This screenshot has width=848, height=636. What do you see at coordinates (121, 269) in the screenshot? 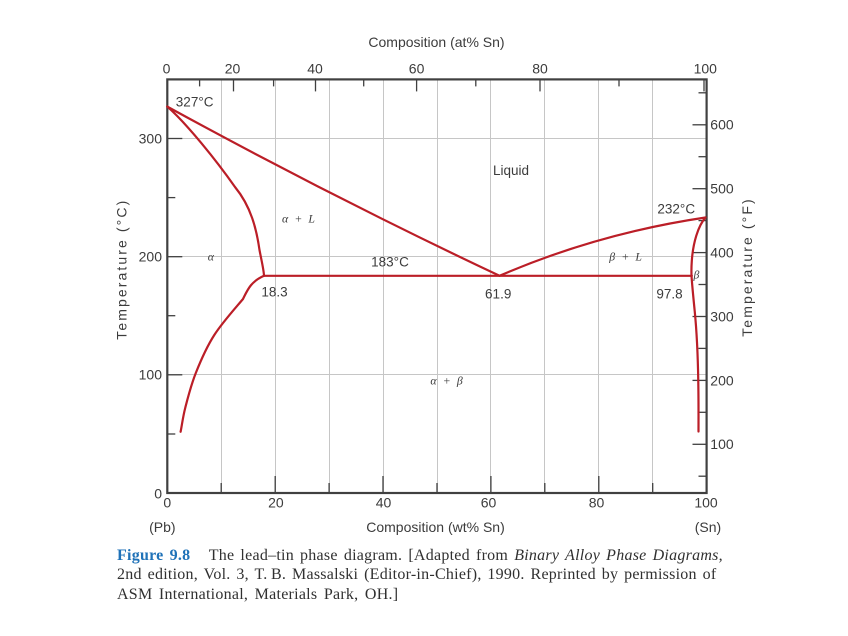
I see `svg-text: Temperature (°C)` at bounding box center [121, 269].